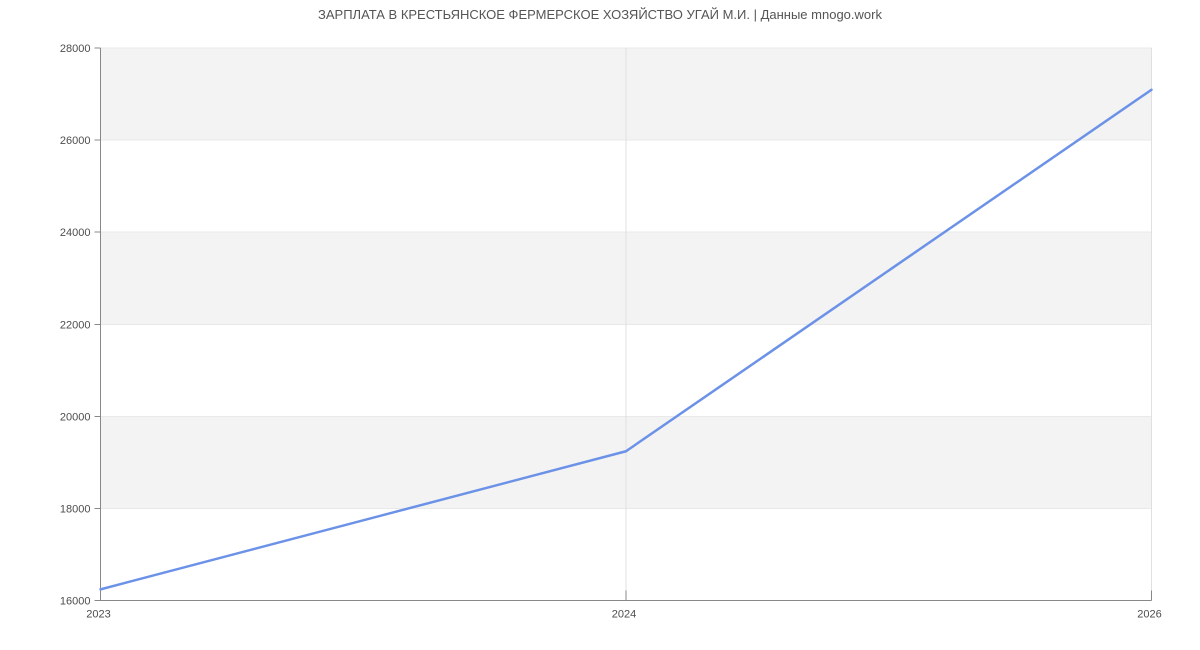 The image size is (1200, 650). I want to click on y-tick-label: 16000, so click(75, 602).